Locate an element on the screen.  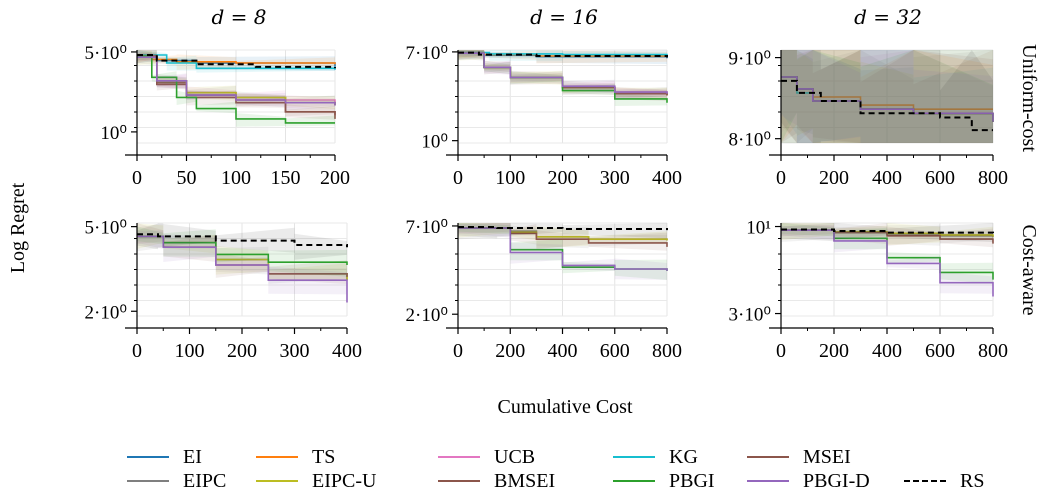
grid is located at coordinates (242, 269).